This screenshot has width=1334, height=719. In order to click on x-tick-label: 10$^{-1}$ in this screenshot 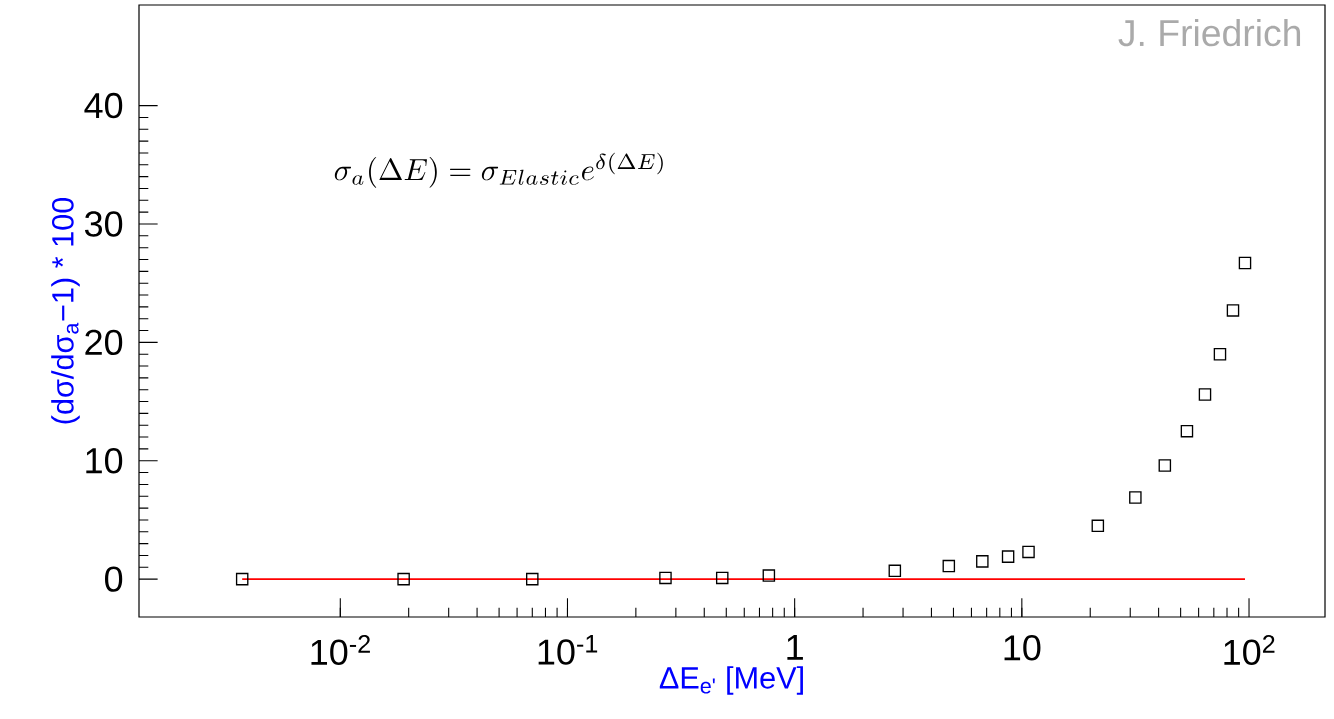, I will do `click(568, 650)`.